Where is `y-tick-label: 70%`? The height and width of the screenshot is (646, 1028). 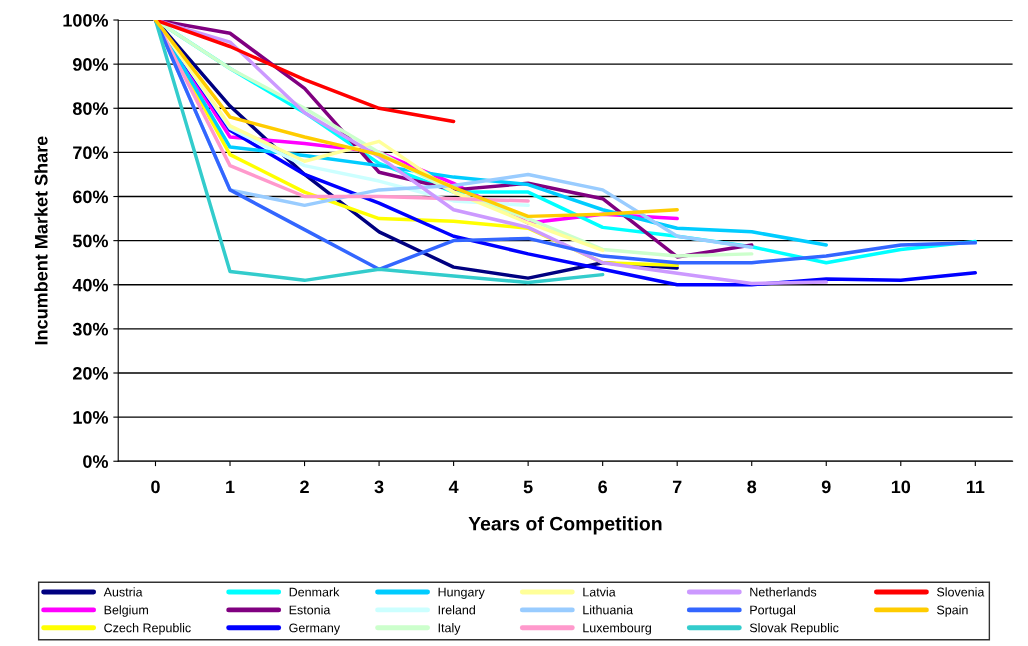 y-tick-label: 70% is located at coordinates (91, 153).